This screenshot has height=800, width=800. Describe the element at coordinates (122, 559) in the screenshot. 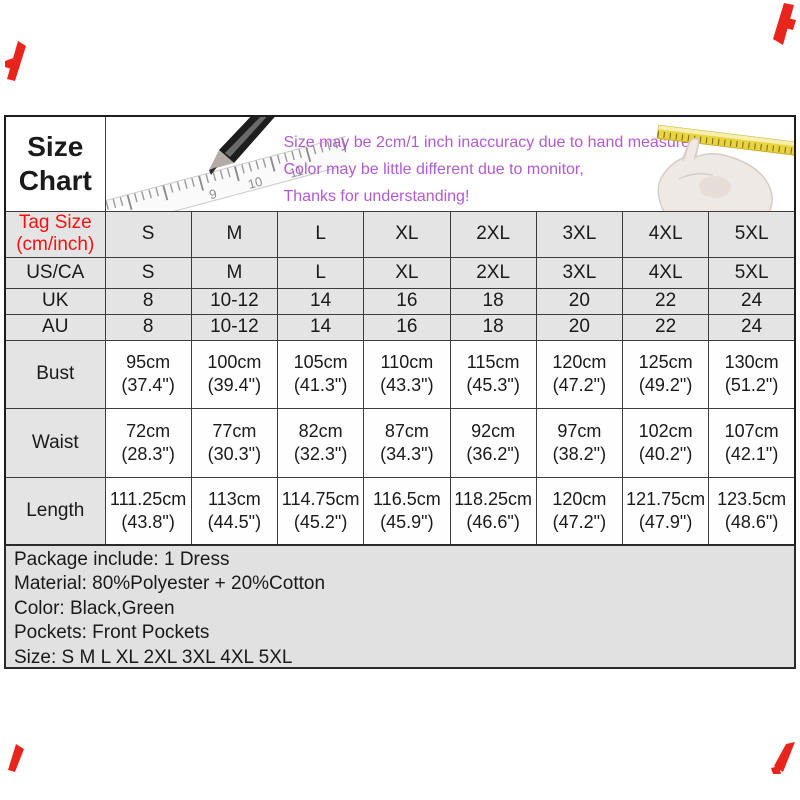

I see `info-line-package: Package include: 1 Dress` at that location.